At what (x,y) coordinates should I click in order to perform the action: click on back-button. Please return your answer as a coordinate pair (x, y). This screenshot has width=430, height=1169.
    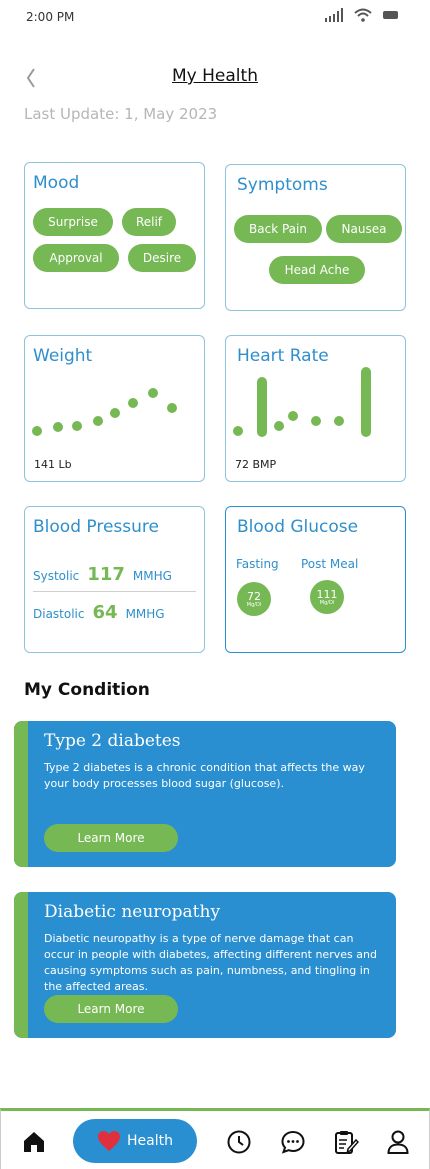
    Looking at the image, I should click on (31, 75).